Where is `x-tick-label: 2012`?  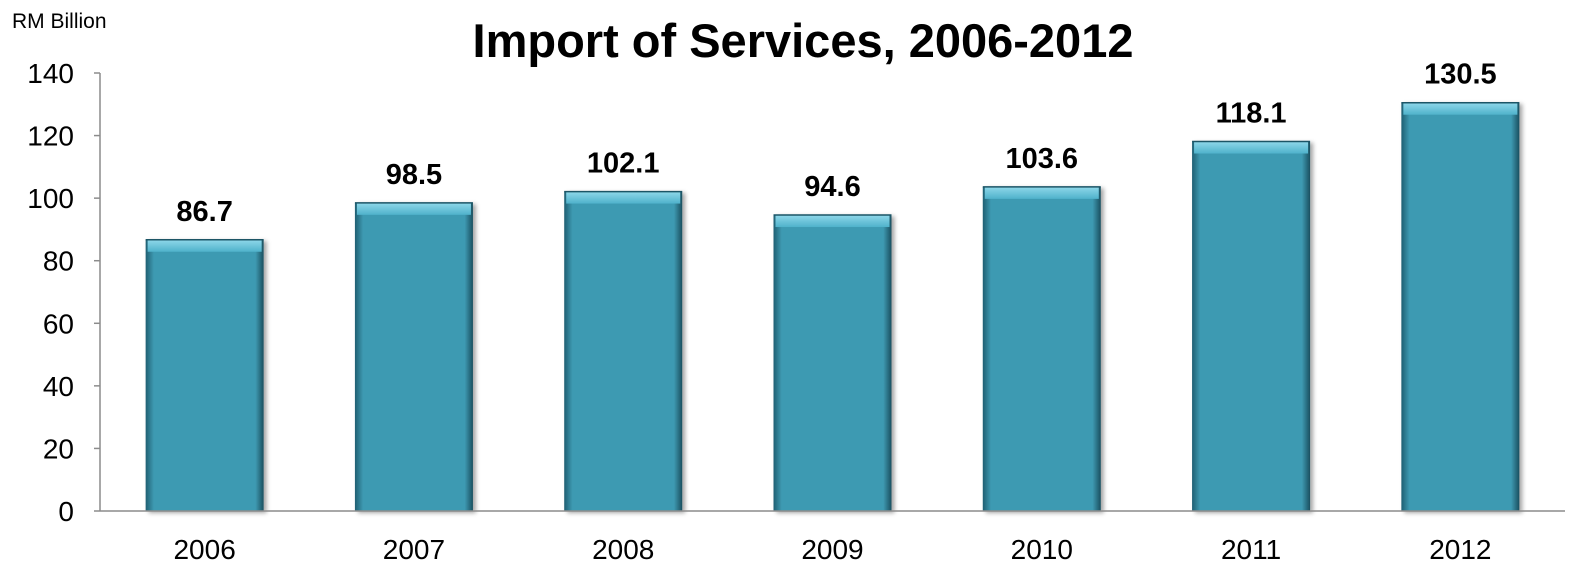
x-tick-label: 2012 is located at coordinates (1460, 549).